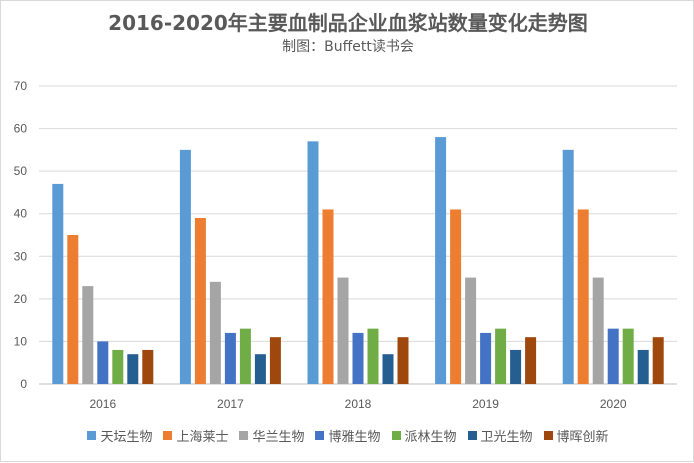  What do you see at coordinates (230, 358) in the screenshot?
I see `bar-2017-博雅生物` at bounding box center [230, 358].